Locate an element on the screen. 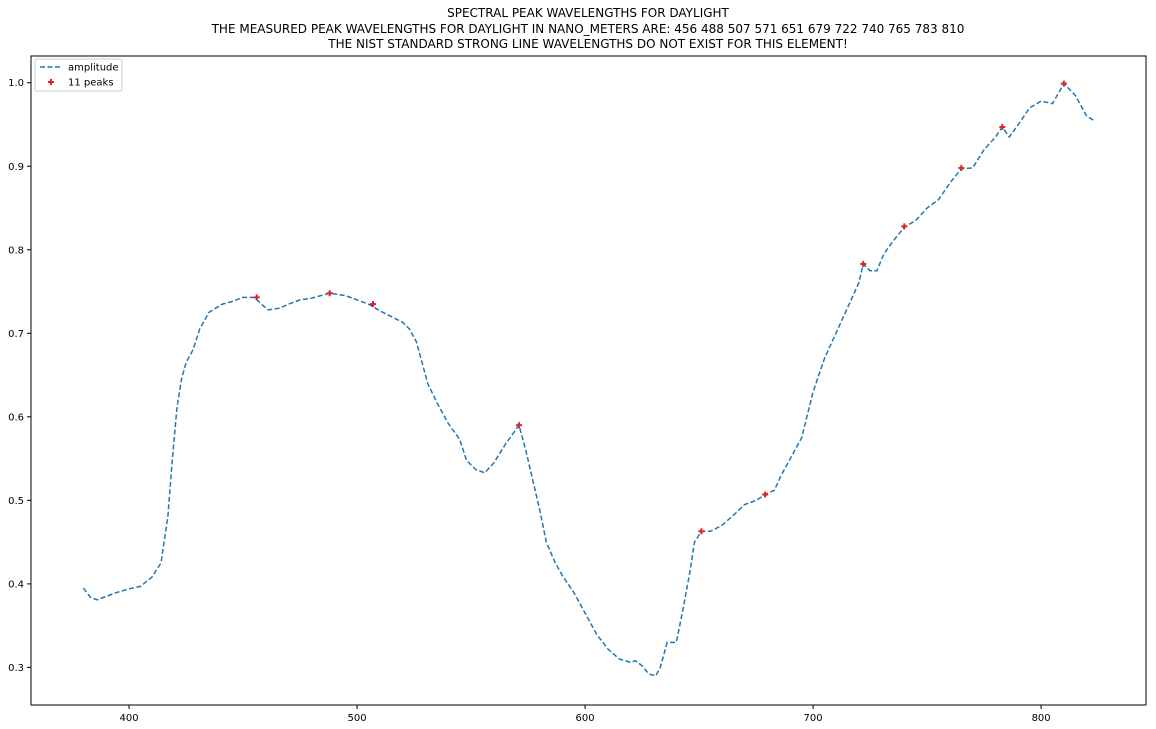  chart-title-line-1: SPECTRAL PEAK WAVELENGTHS FOR DAYLIGHT is located at coordinates (588, 13).